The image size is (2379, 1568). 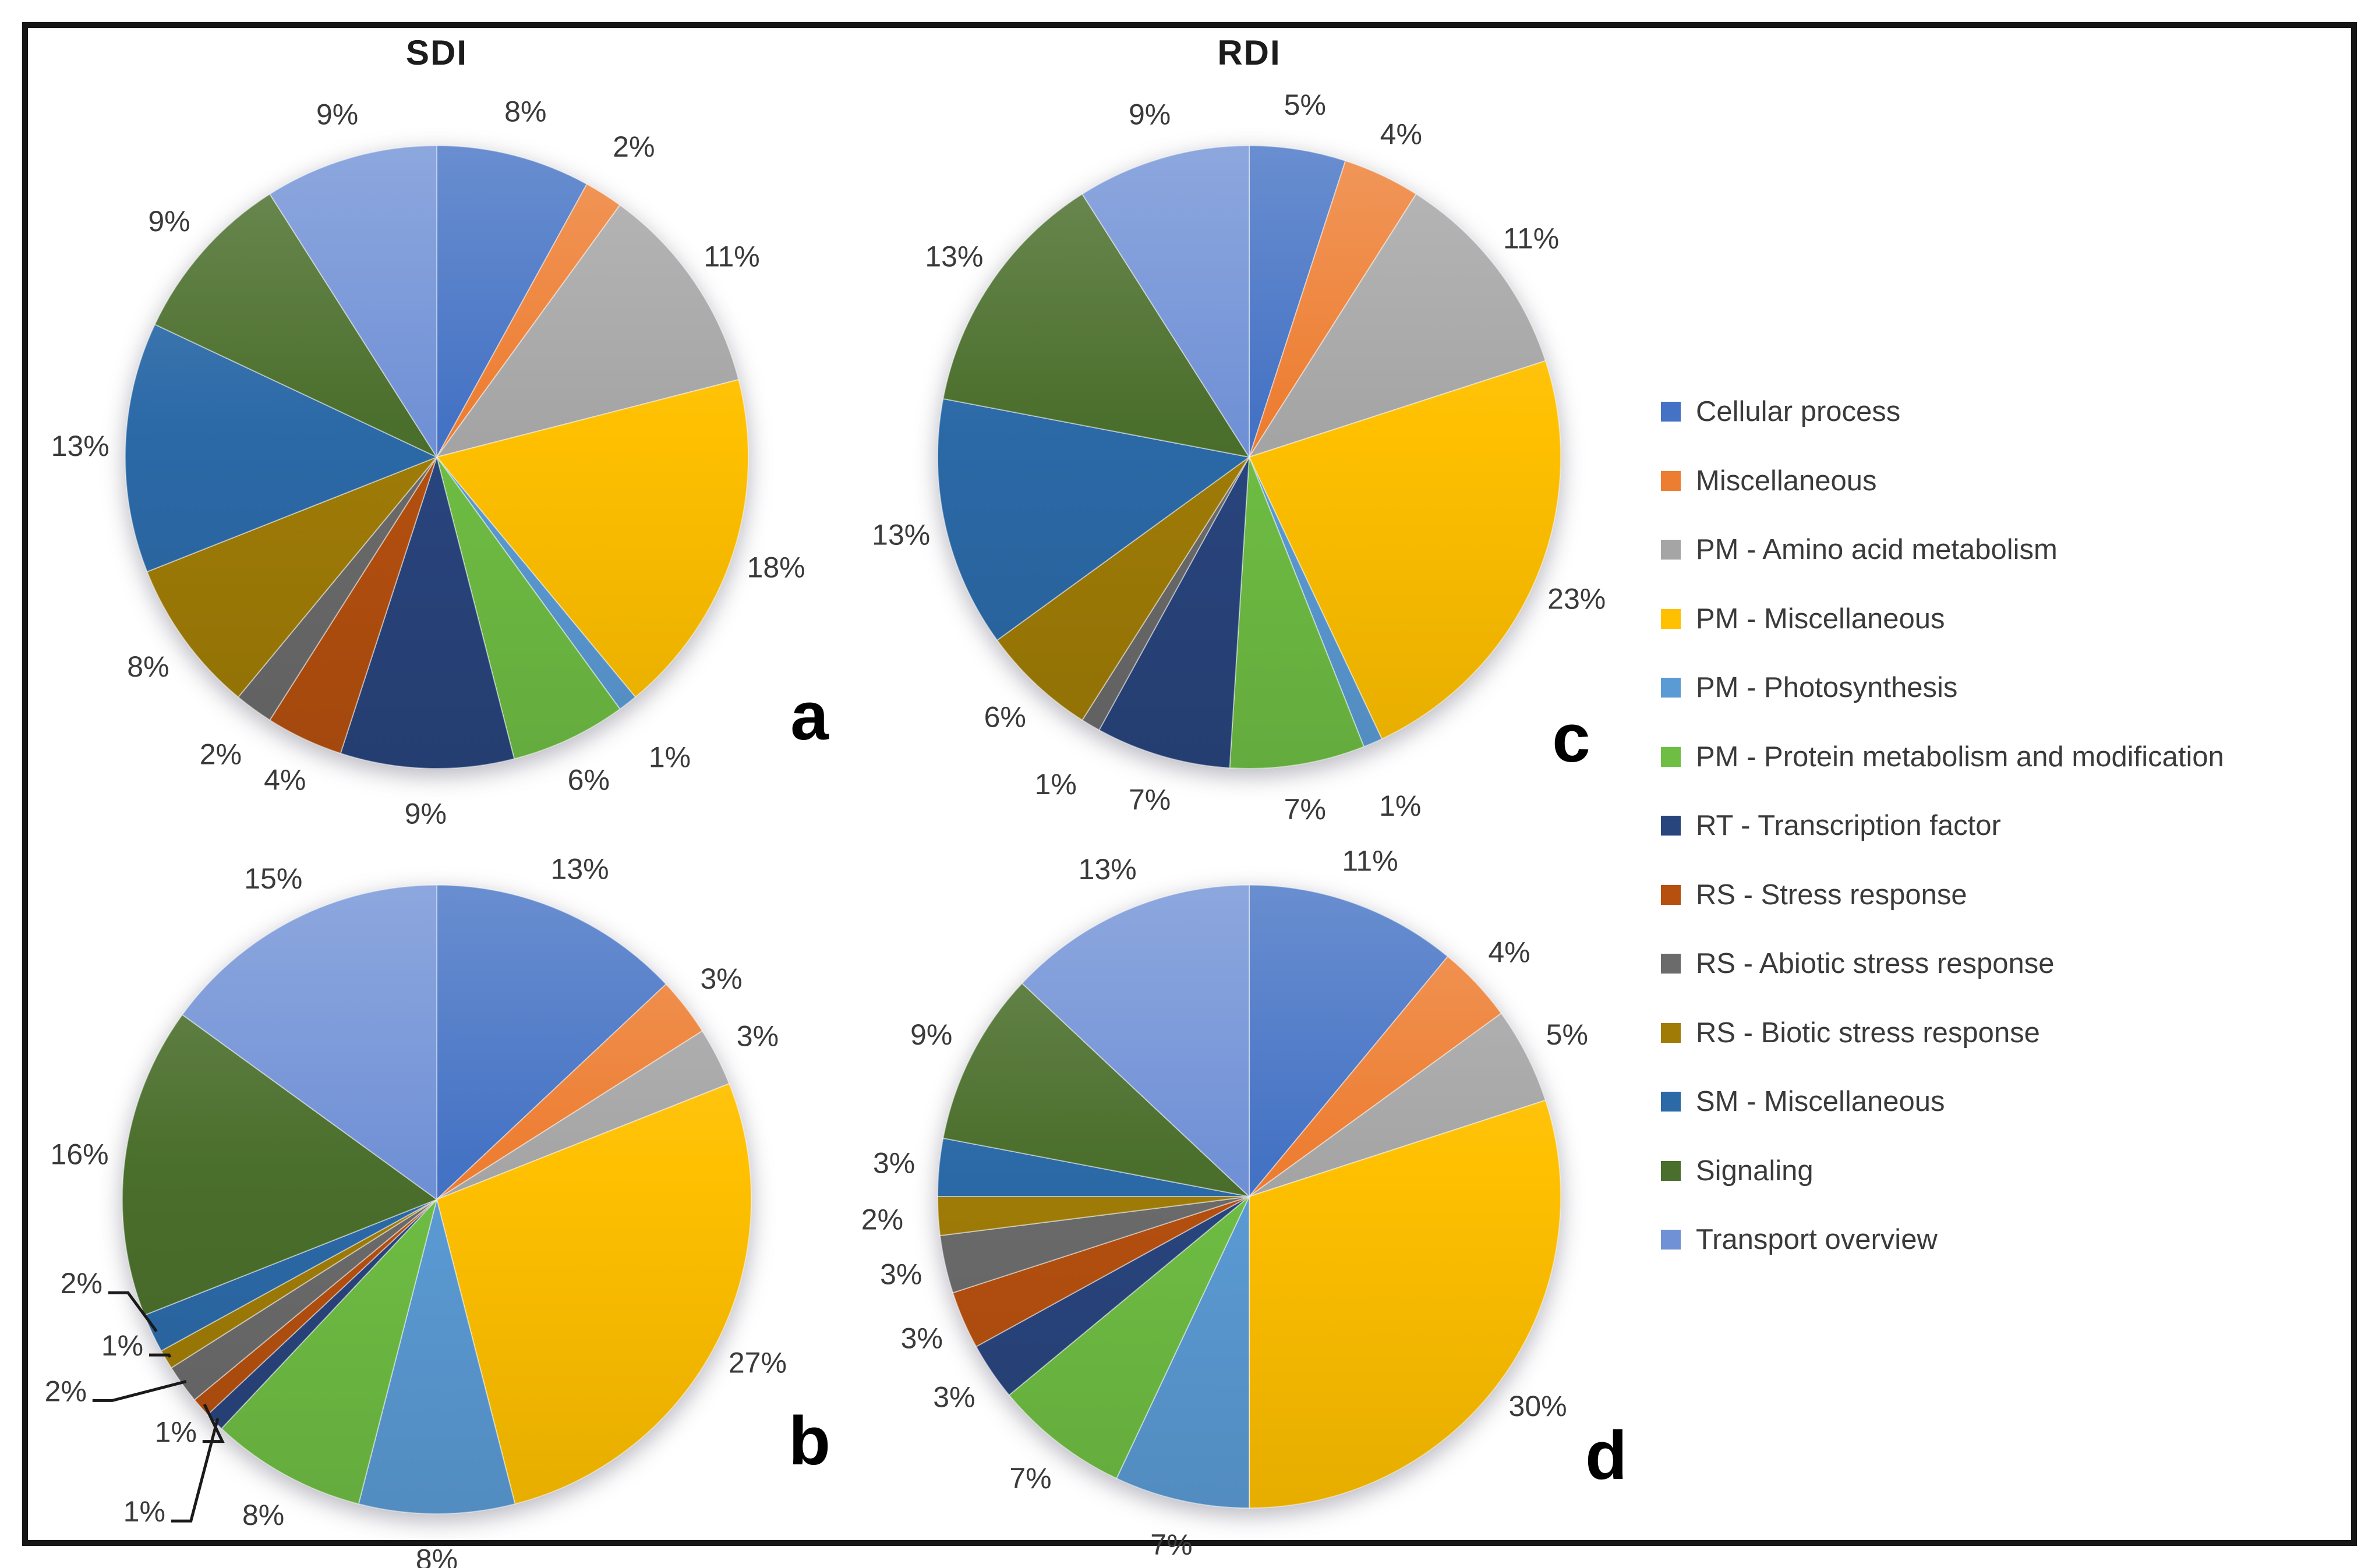 I want to click on legend-label: PM - Protein metabolism and modification, so click(x=1960, y=757).